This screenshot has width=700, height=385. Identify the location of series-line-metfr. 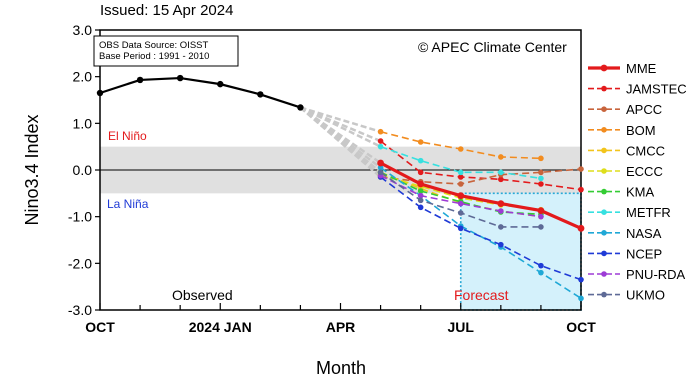
(461, 162).